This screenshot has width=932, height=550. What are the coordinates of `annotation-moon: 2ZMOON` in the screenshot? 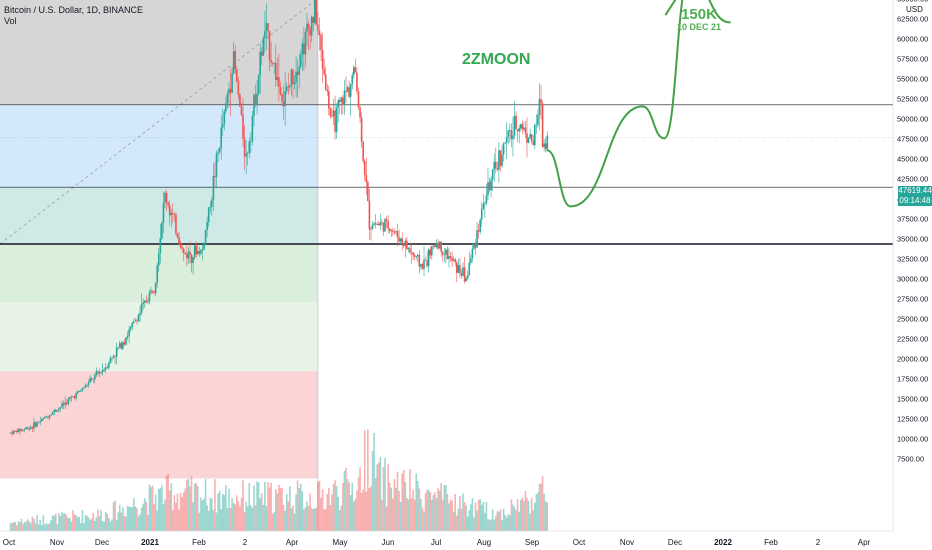 It's located at (496, 59).